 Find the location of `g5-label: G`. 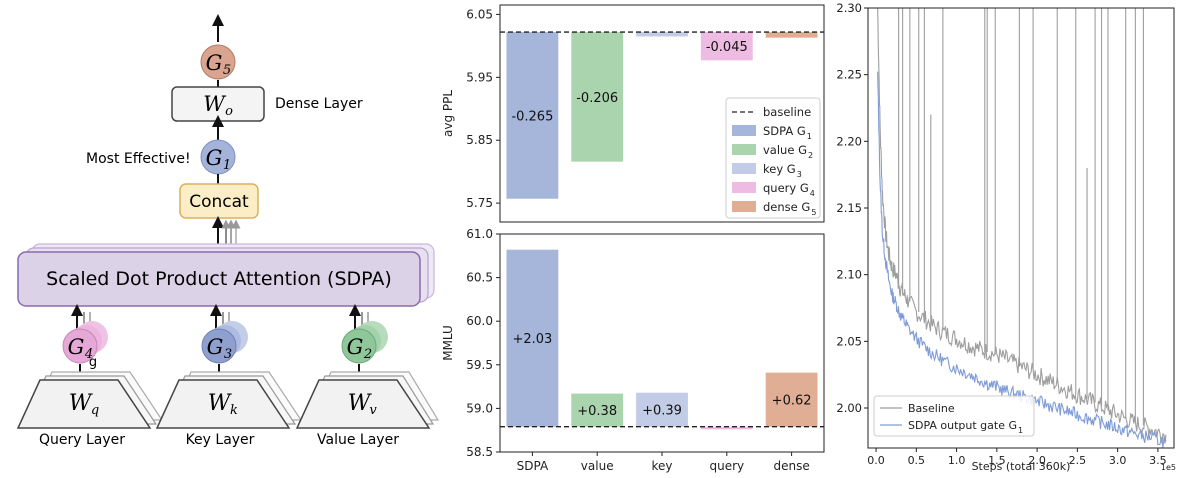

g5-label: G is located at coordinates (214, 63).